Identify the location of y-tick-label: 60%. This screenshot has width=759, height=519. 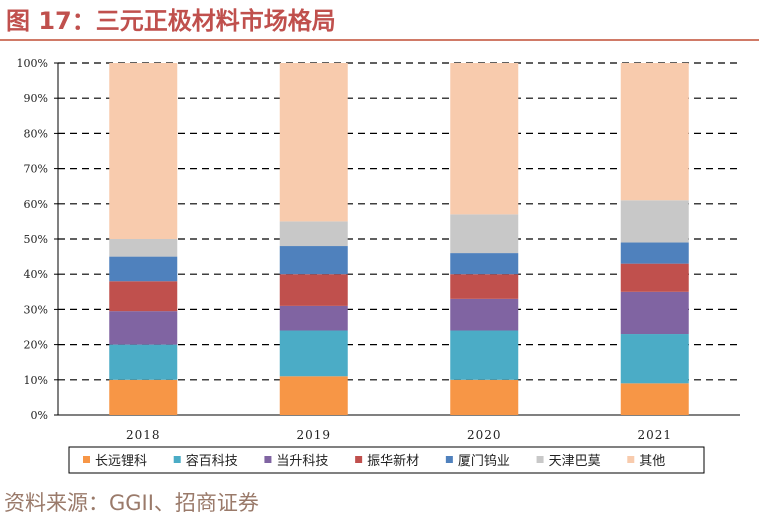
(36, 204).